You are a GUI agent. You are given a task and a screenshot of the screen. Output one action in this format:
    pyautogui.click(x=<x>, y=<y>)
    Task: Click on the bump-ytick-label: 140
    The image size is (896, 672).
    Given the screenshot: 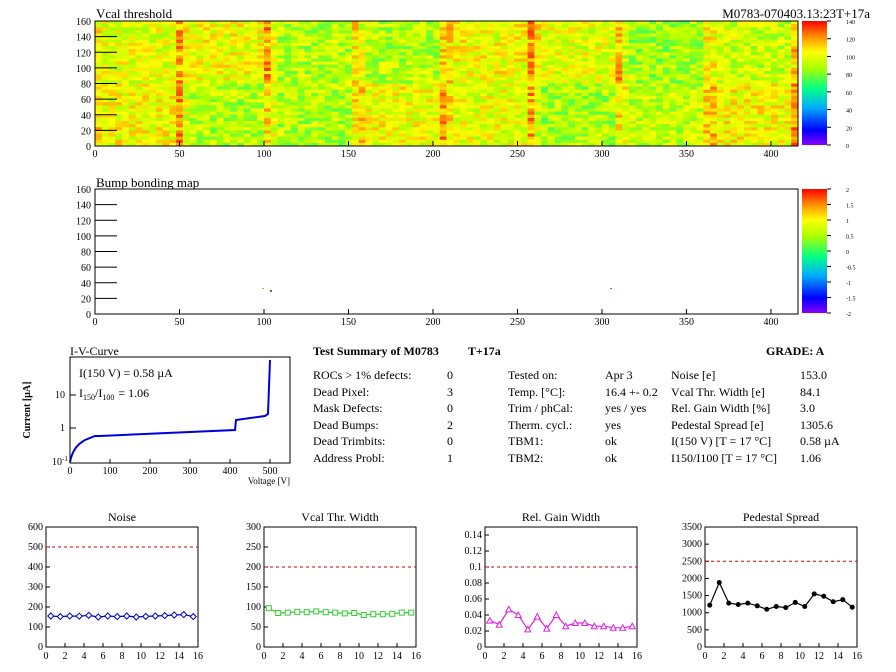 What is the action you would take?
    pyautogui.click(x=83, y=206)
    